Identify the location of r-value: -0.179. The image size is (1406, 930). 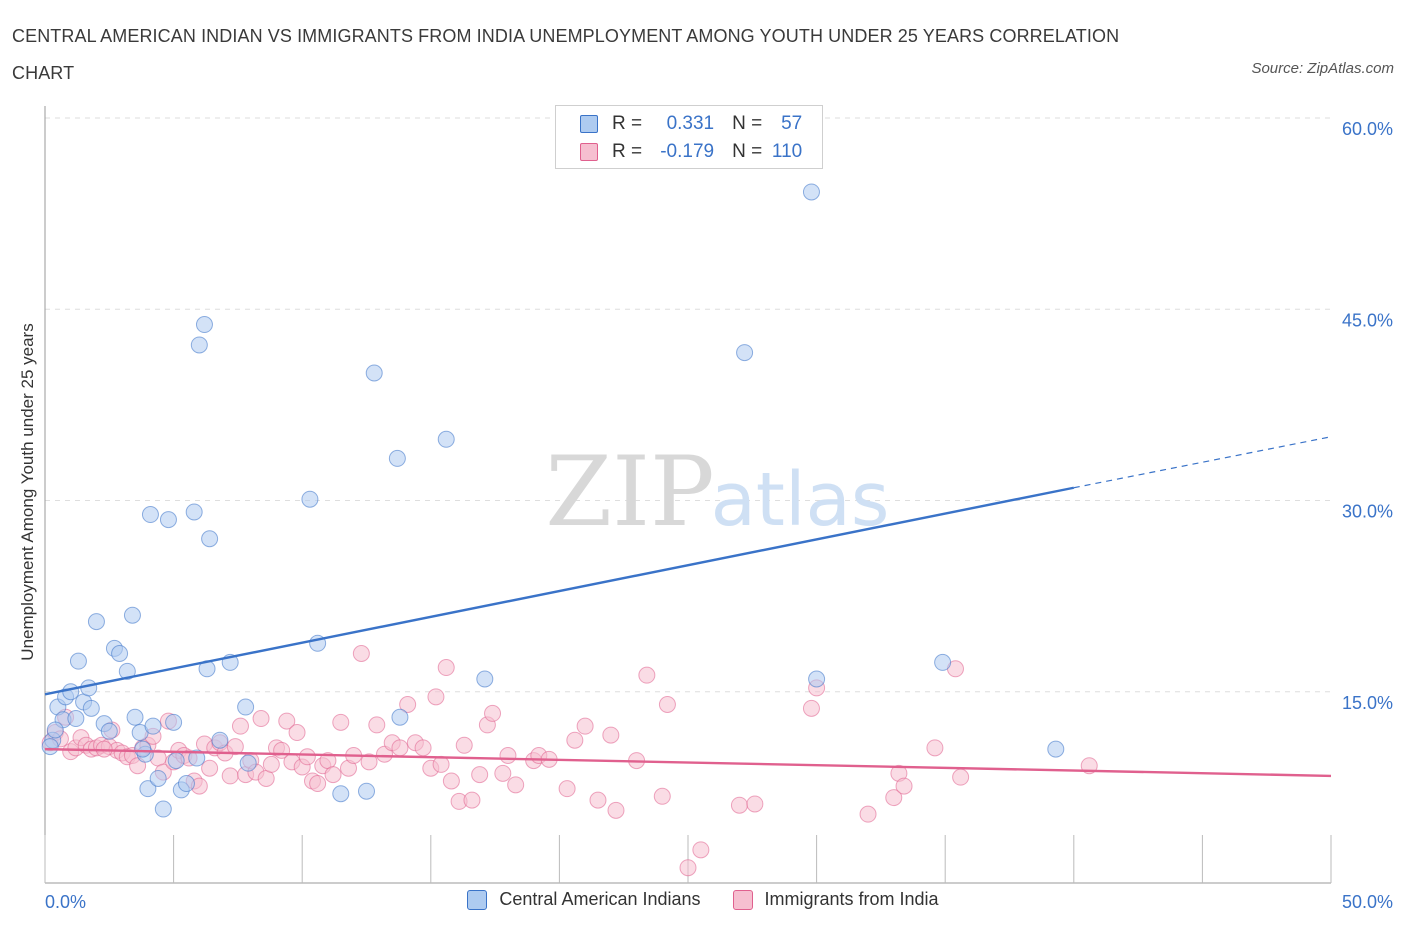
(687, 151).